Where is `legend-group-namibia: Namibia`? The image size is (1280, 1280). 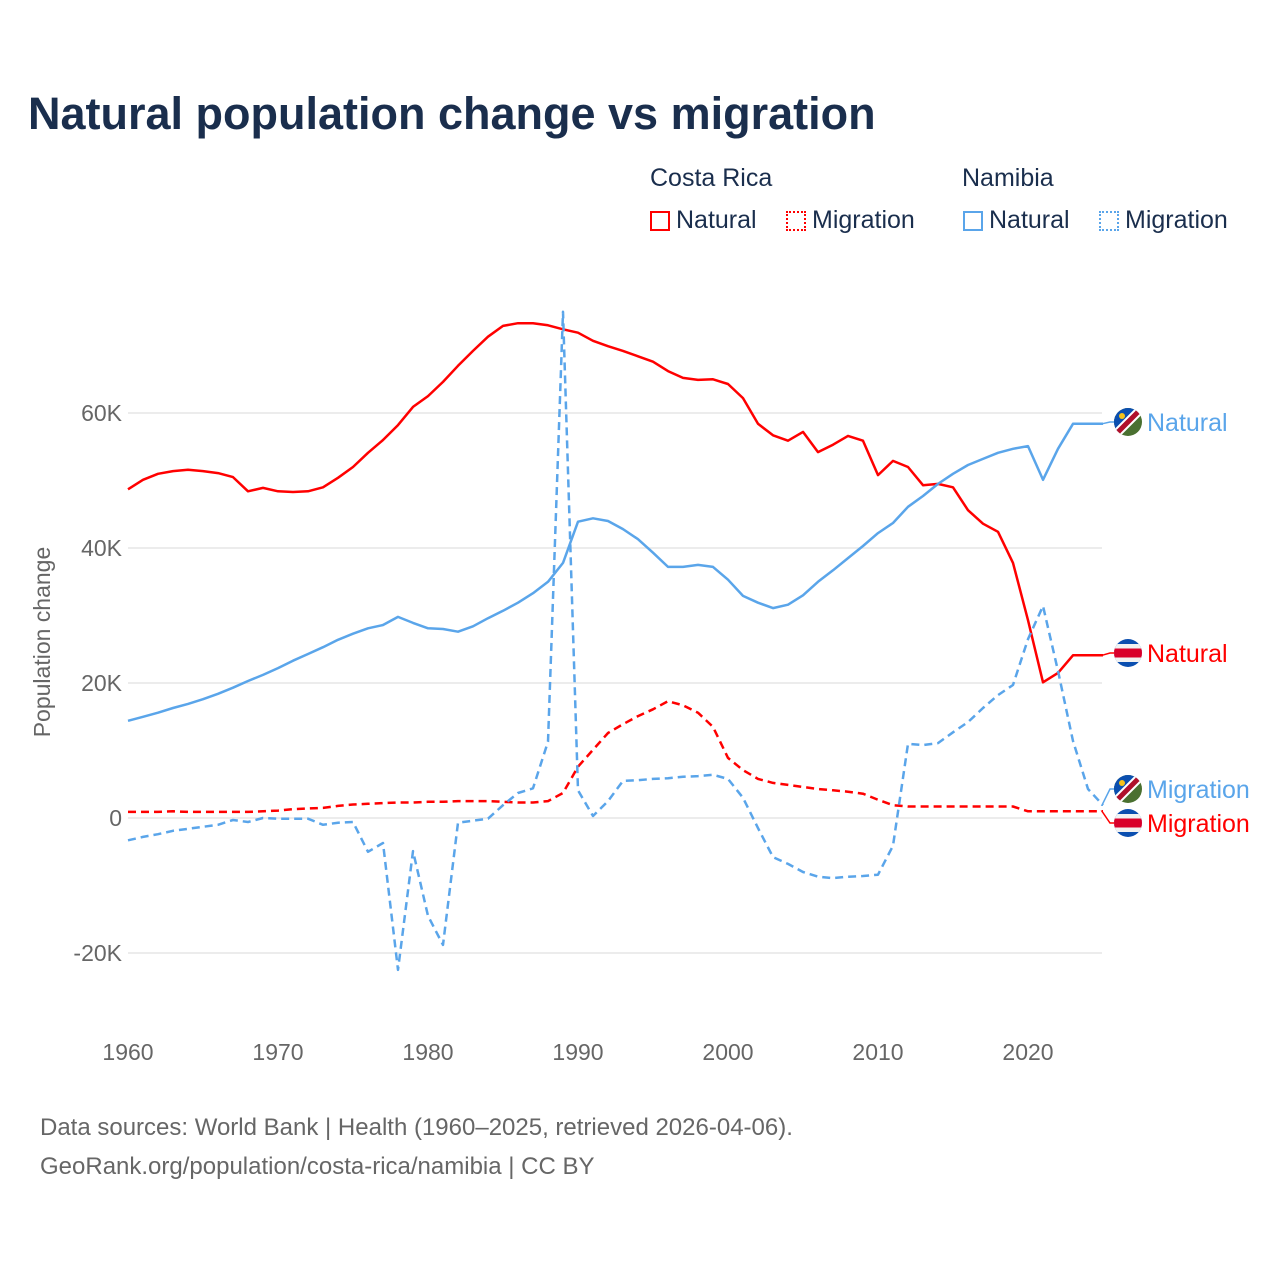 legend-group-namibia: Namibia is located at coordinates (1008, 178).